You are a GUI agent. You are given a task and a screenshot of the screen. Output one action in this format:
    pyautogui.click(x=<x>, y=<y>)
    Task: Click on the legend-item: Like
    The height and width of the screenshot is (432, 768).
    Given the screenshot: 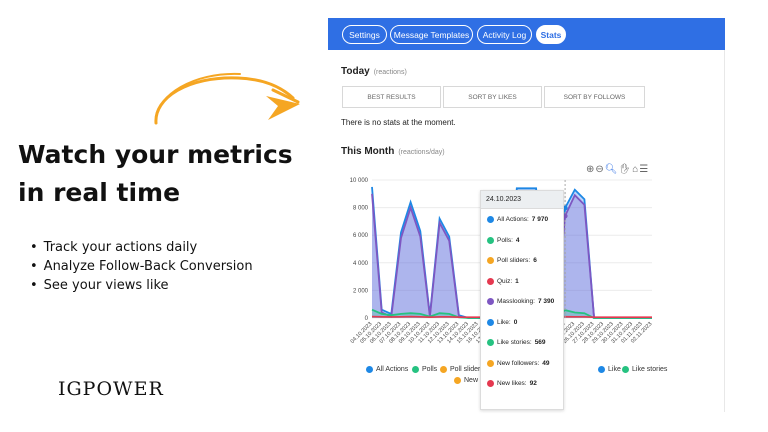 What is the action you would take?
    pyautogui.click(x=609, y=369)
    